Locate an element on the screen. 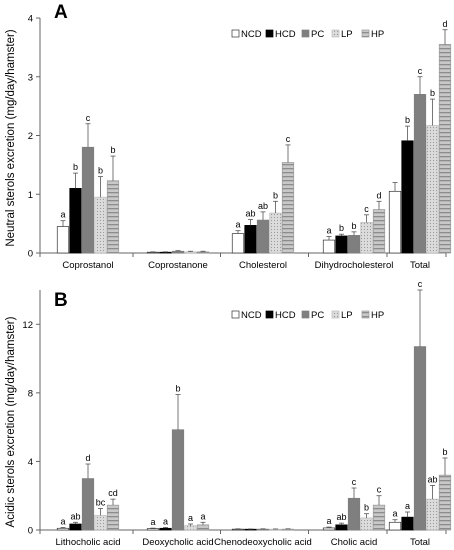 Image resolution: width=454 pixels, height=550 pixels. y-tick-label: 12 is located at coordinates (27, 325).